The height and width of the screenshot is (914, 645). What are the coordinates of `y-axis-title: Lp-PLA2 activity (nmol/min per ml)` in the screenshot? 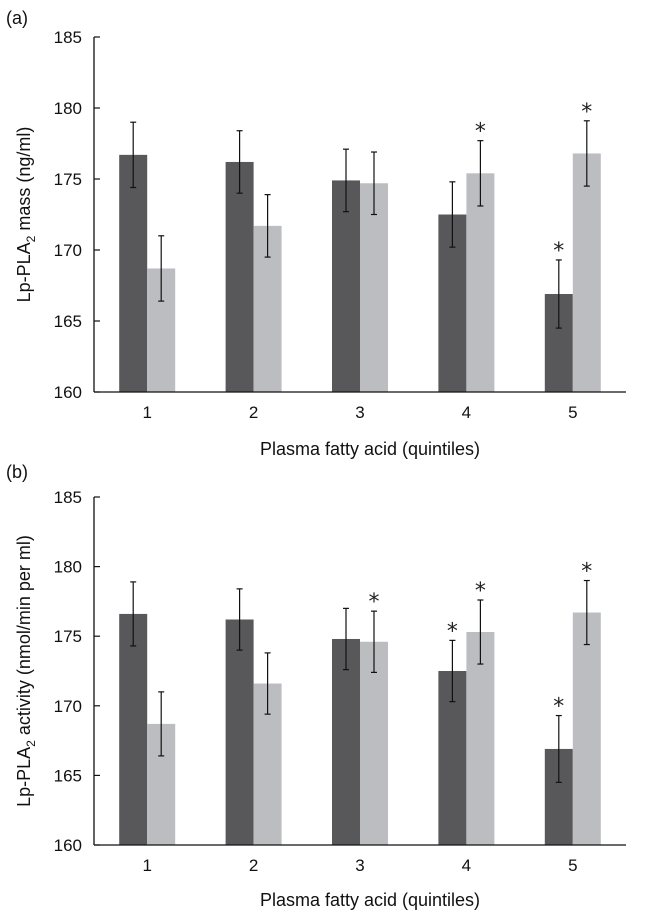 It's located at (26, 671).